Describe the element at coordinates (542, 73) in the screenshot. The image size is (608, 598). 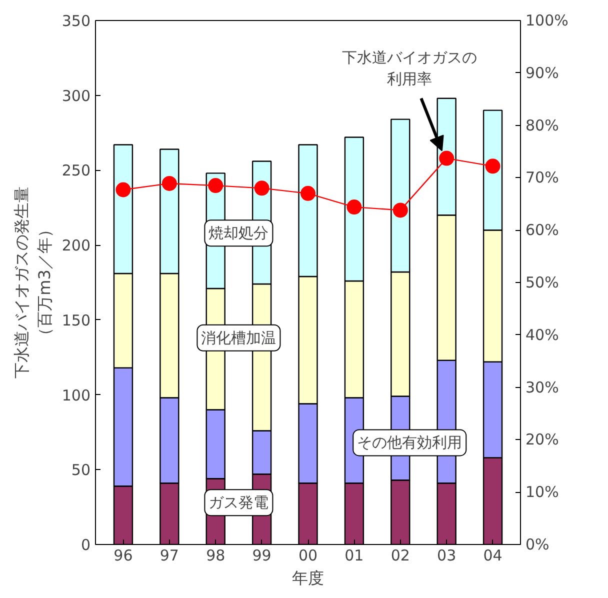
I see `y2-tick-label: 90%` at that location.